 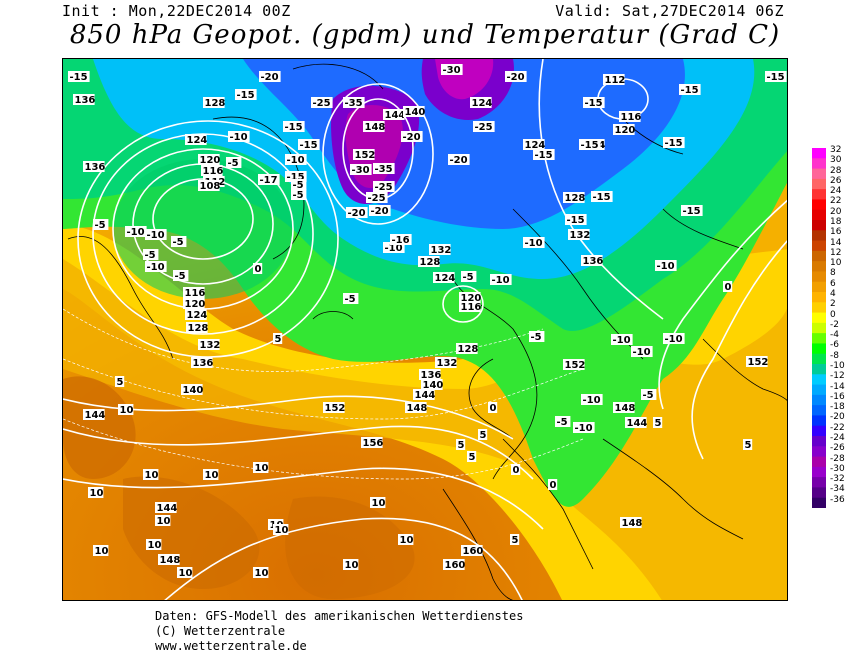 I want to click on temperature-label: -30, so click(x=361, y=170).